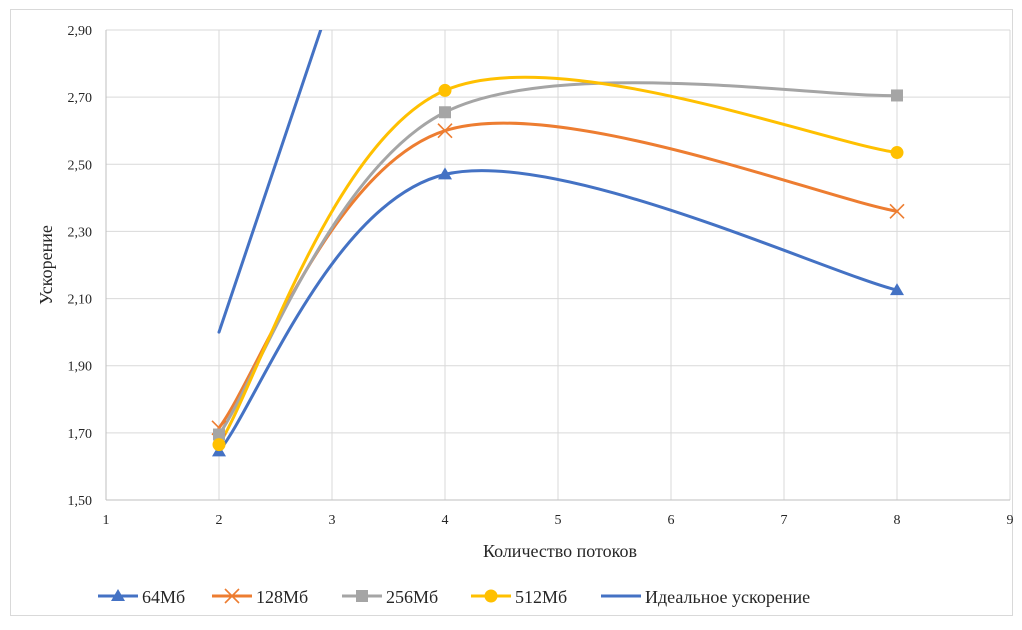 This screenshot has height=630, width=1022. Describe the element at coordinates (80, 232) in the screenshot. I see `y-tick-label: 2,30` at that location.